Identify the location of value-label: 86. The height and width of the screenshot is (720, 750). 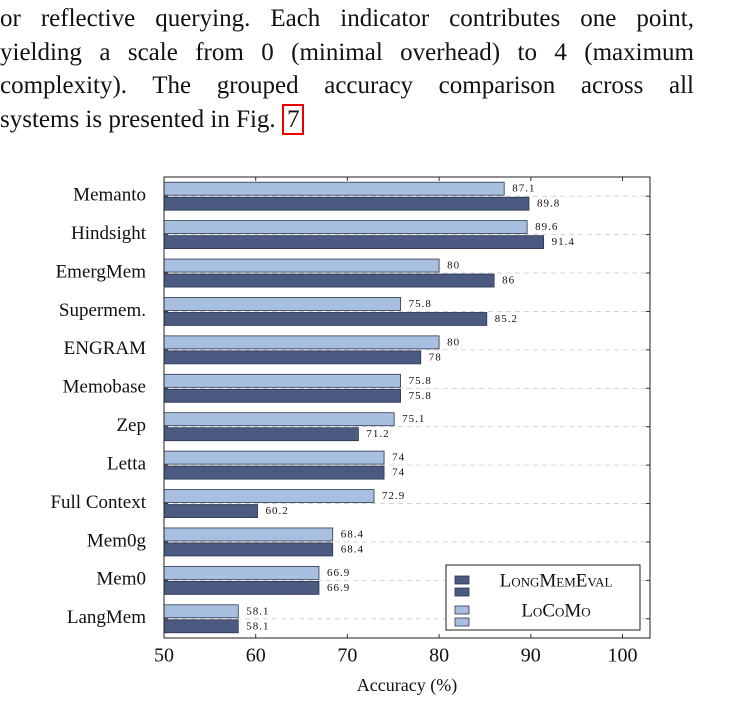
(508, 281).